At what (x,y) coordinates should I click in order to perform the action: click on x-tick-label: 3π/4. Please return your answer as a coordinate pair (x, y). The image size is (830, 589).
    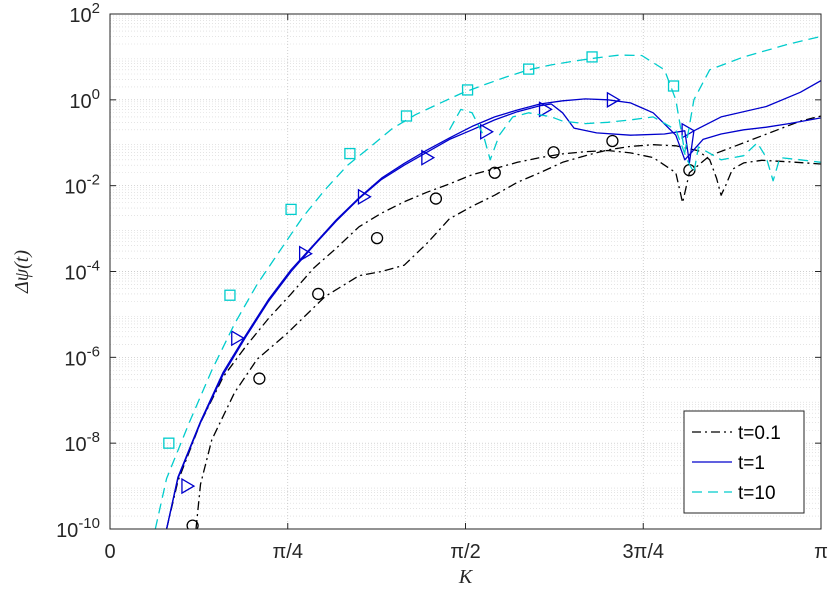
    Looking at the image, I should click on (643, 552).